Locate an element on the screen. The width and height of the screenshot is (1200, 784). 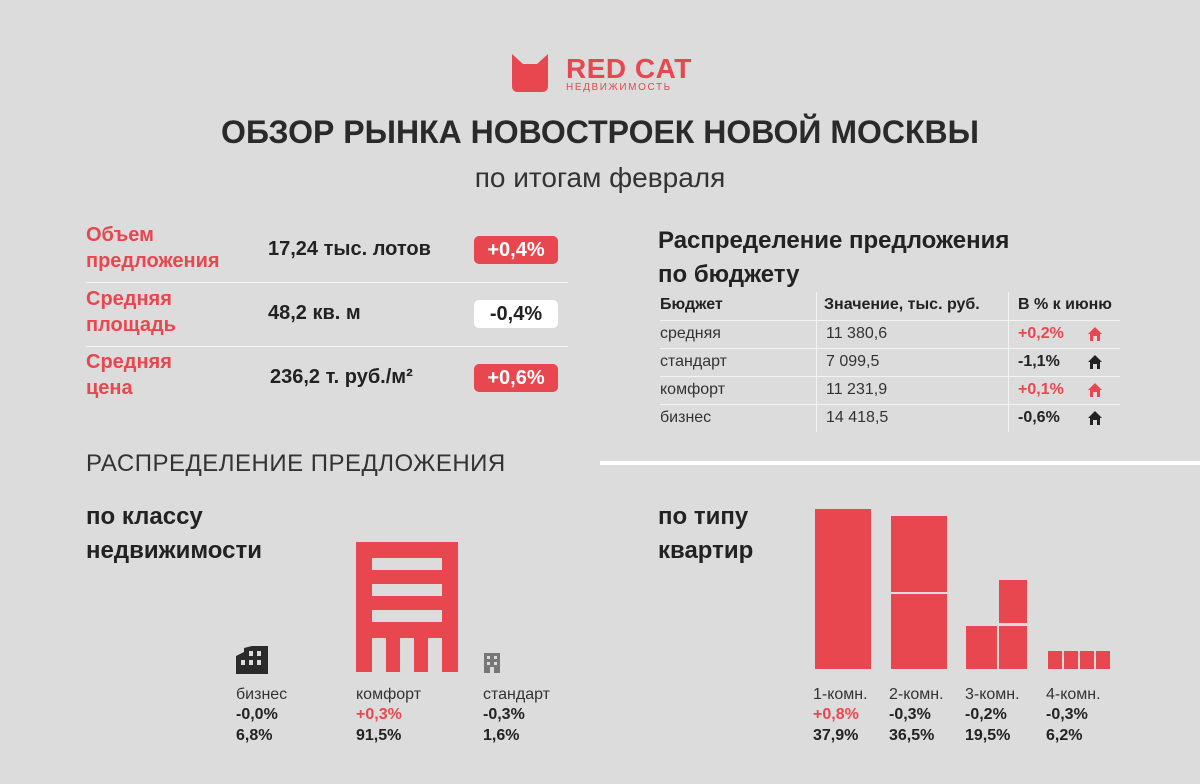
table-cell-change: +0,1% is located at coordinates (1041, 389).